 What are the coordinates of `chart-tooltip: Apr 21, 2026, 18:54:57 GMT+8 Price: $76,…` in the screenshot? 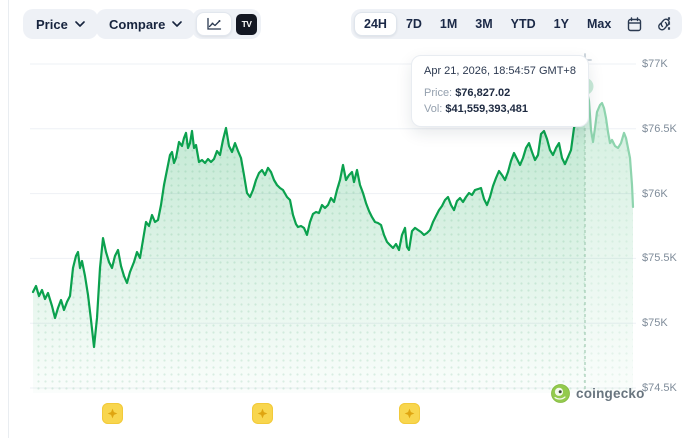 It's located at (500, 91).